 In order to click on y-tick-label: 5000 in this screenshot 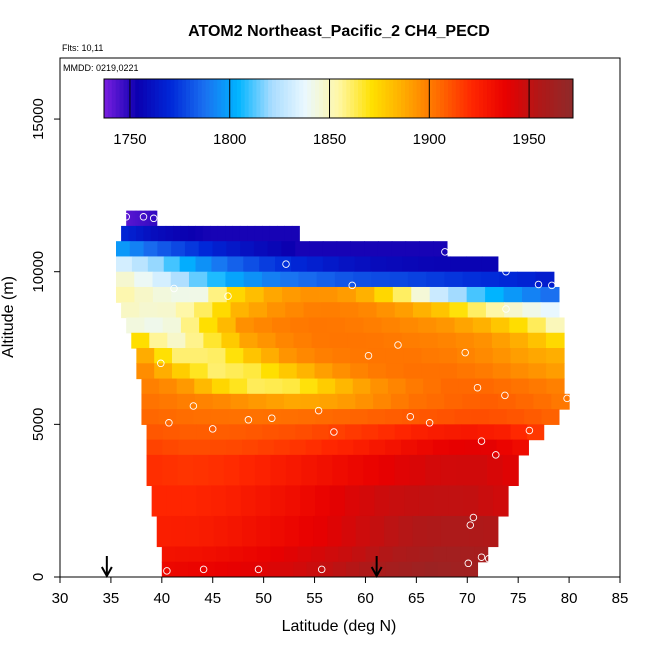, I will do `click(38, 424)`.